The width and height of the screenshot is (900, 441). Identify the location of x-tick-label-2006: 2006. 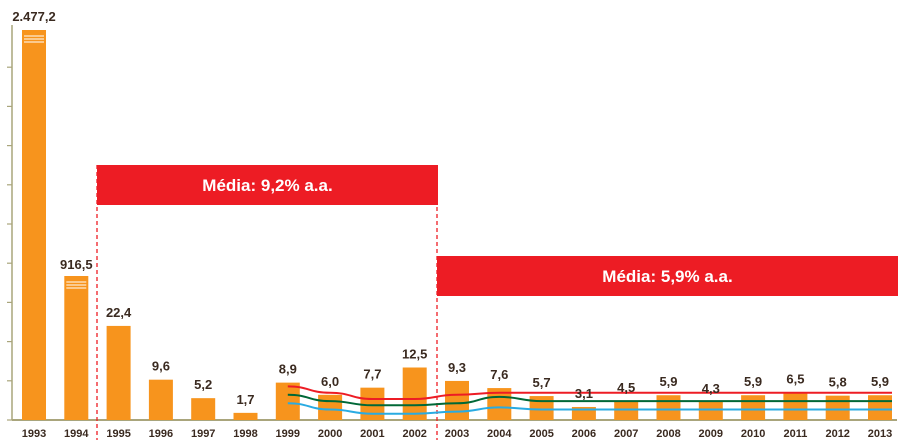
(584, 434).